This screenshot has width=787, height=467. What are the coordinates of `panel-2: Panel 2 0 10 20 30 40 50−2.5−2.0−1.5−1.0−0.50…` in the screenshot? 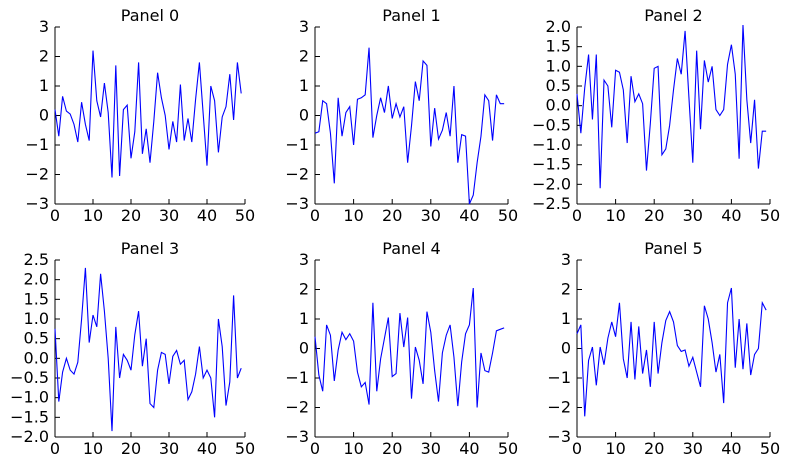 It's located at (656, 115).